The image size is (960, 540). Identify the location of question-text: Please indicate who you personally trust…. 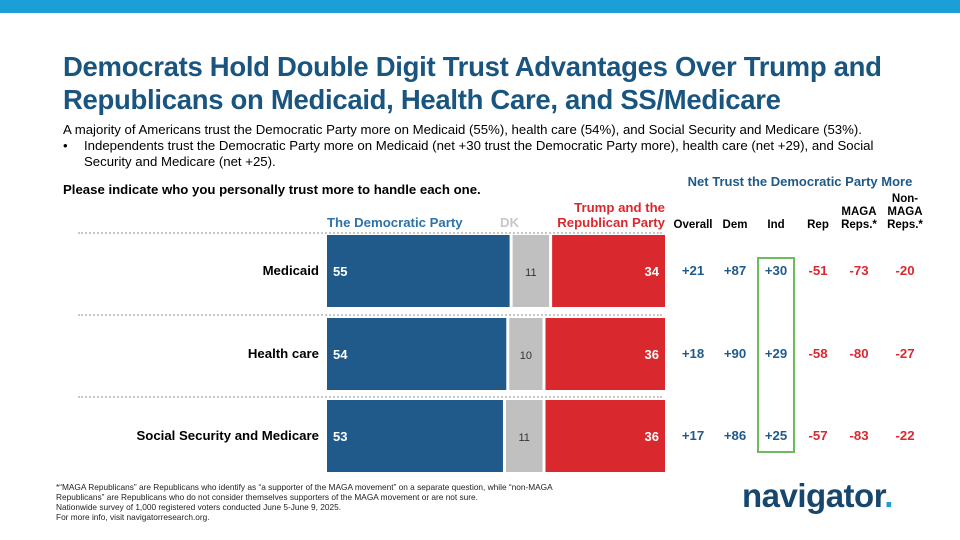
(272, 189).